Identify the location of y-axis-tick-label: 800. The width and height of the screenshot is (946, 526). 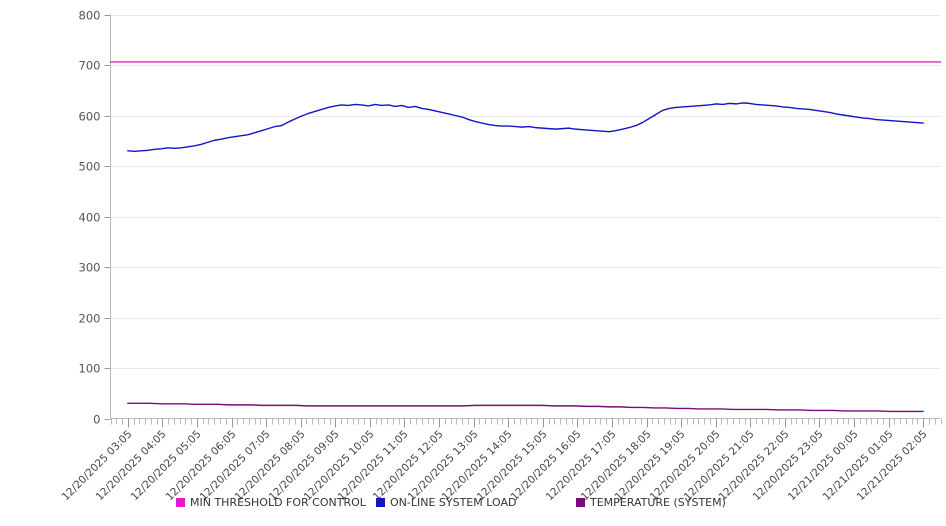
(90, 16).